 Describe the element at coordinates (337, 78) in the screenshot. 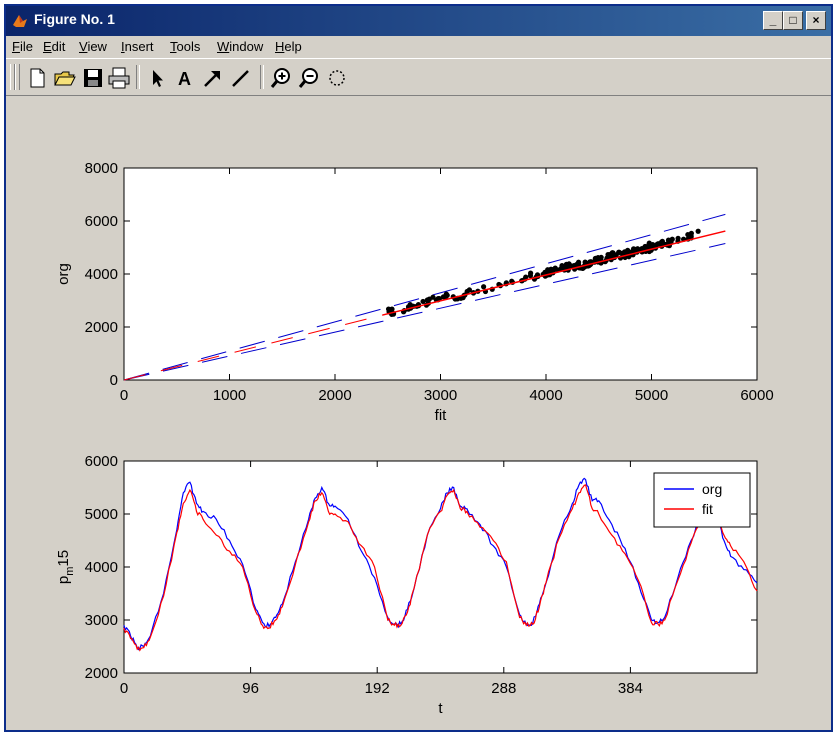

I see `rotate-icon` at that location.